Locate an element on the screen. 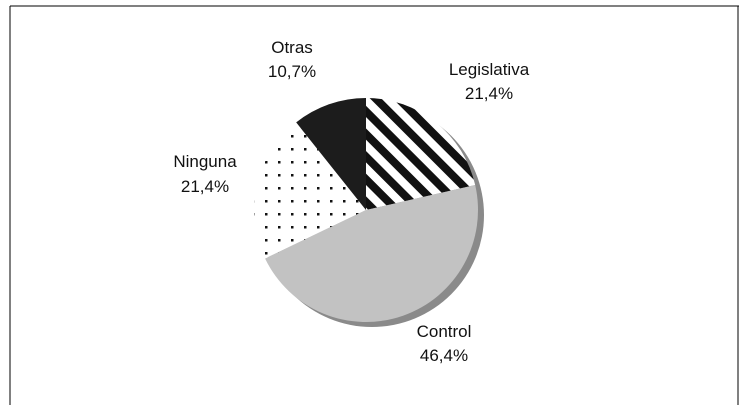 The image size is (739, 405). label-control-value: 46,4% is located at coordinates (444, 355).